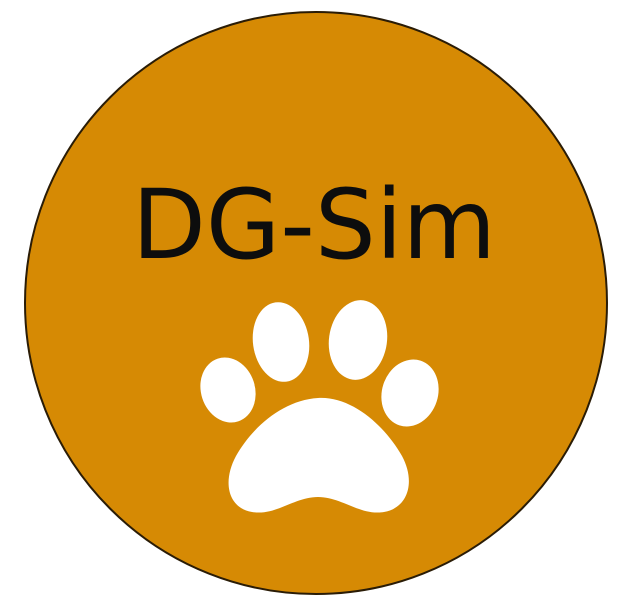  What do you see at coordinates (318, 455) in the screenshot?
I see `paw-main-pad` at bounding box center [318, 455].